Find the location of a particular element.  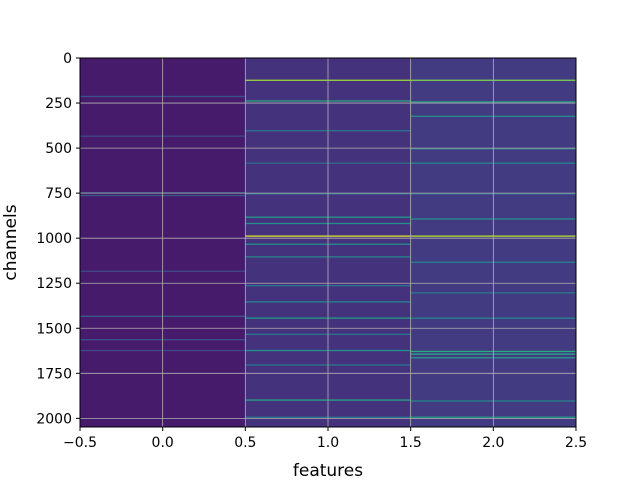

x-tick-label: 1.5 is located at coordinates (411, 443).